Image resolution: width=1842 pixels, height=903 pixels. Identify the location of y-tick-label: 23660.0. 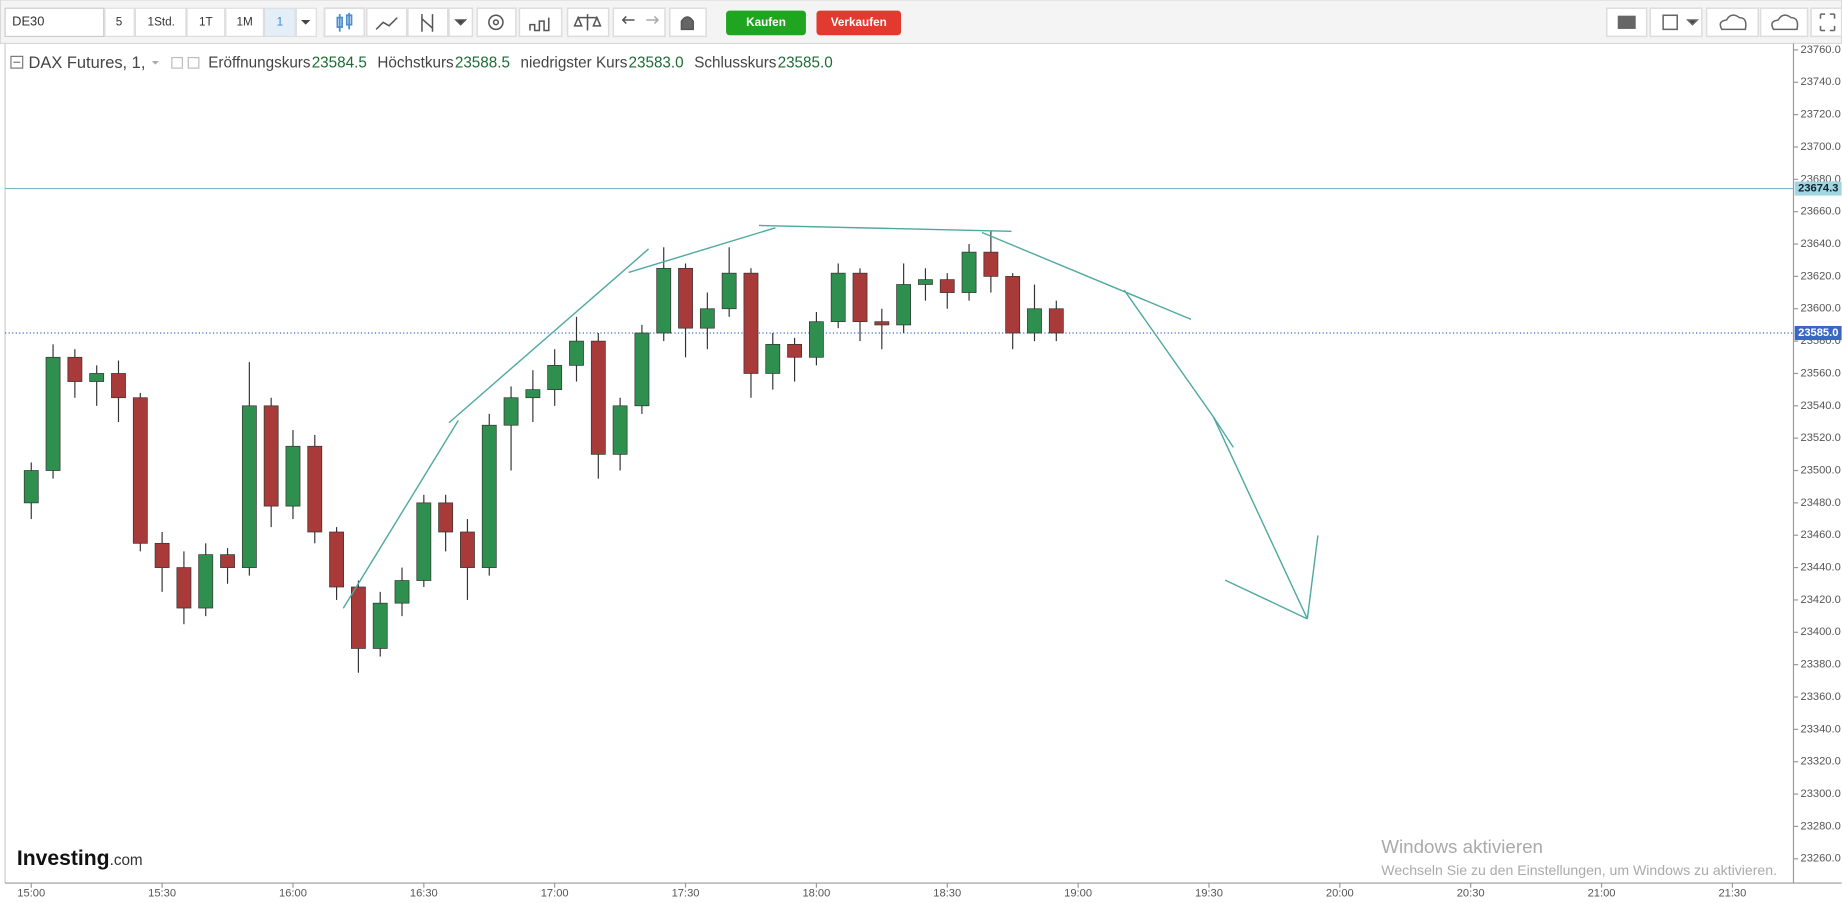
(1821, 212).